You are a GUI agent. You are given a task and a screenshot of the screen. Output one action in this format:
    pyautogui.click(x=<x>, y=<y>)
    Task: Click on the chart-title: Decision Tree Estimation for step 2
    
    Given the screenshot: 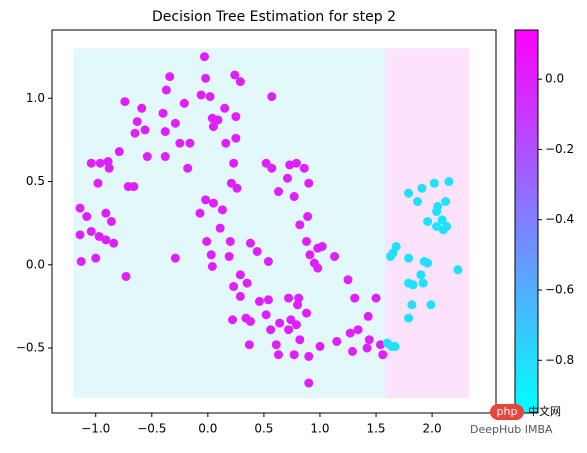 What is the action you would take?
    pyautogui.click(x=274, y=17)
    